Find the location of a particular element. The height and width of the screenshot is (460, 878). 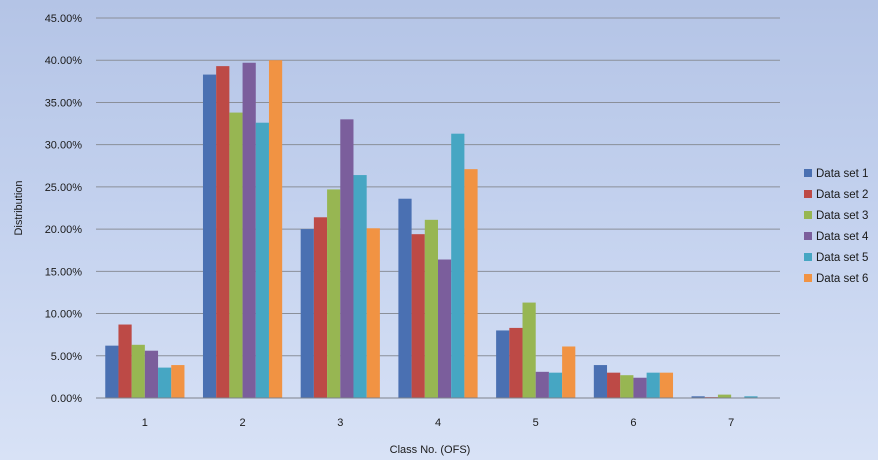

x-axis-title: Class No. (OFS) is located at coordinates (430, 450).